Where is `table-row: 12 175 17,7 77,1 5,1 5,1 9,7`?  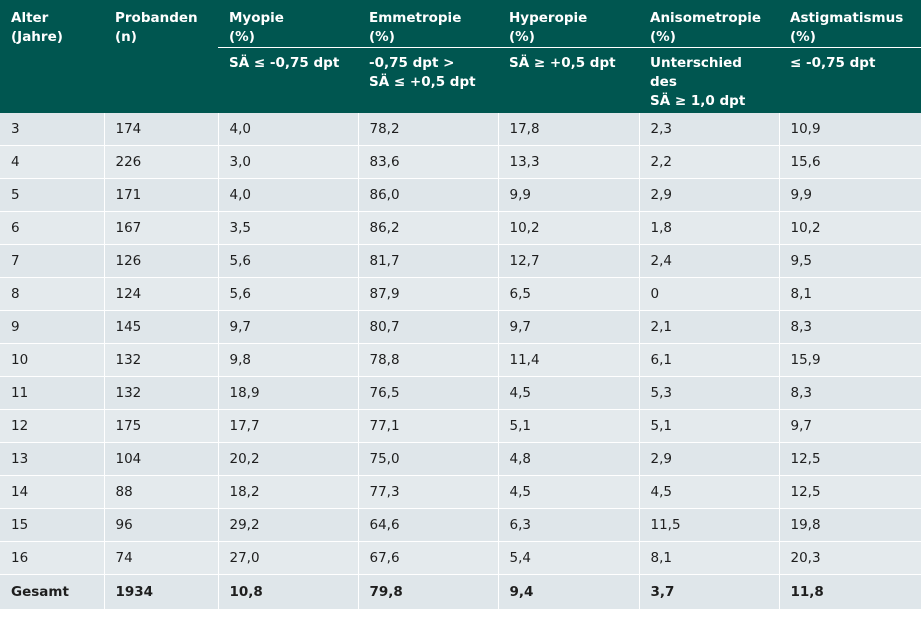
table-row: 12 175 17,7 77,1 5,1 5,1 9,7 is located at coordinates (460, 426).